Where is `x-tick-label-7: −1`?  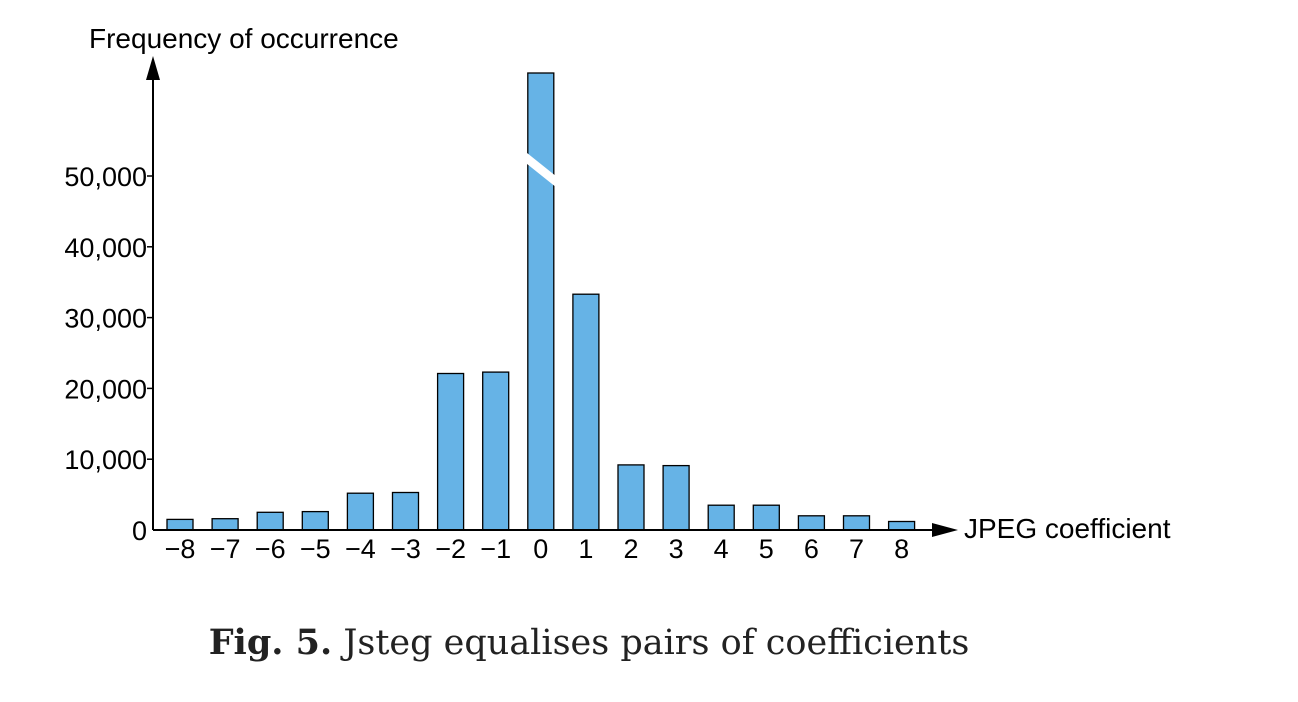 x-tick-label-7: −1 is located at coordinates (495, 549).